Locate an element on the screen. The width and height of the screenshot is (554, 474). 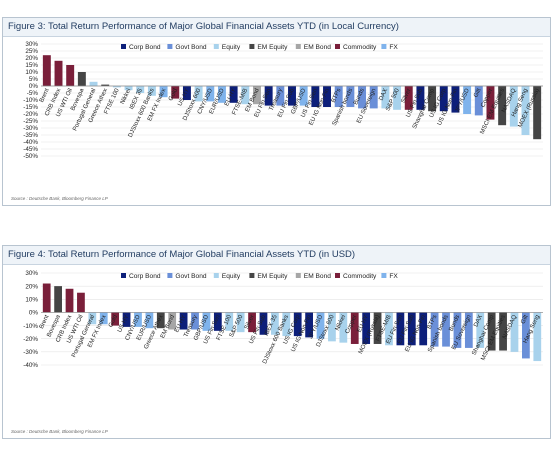
bar-brent is located at coordinates (46, 70).